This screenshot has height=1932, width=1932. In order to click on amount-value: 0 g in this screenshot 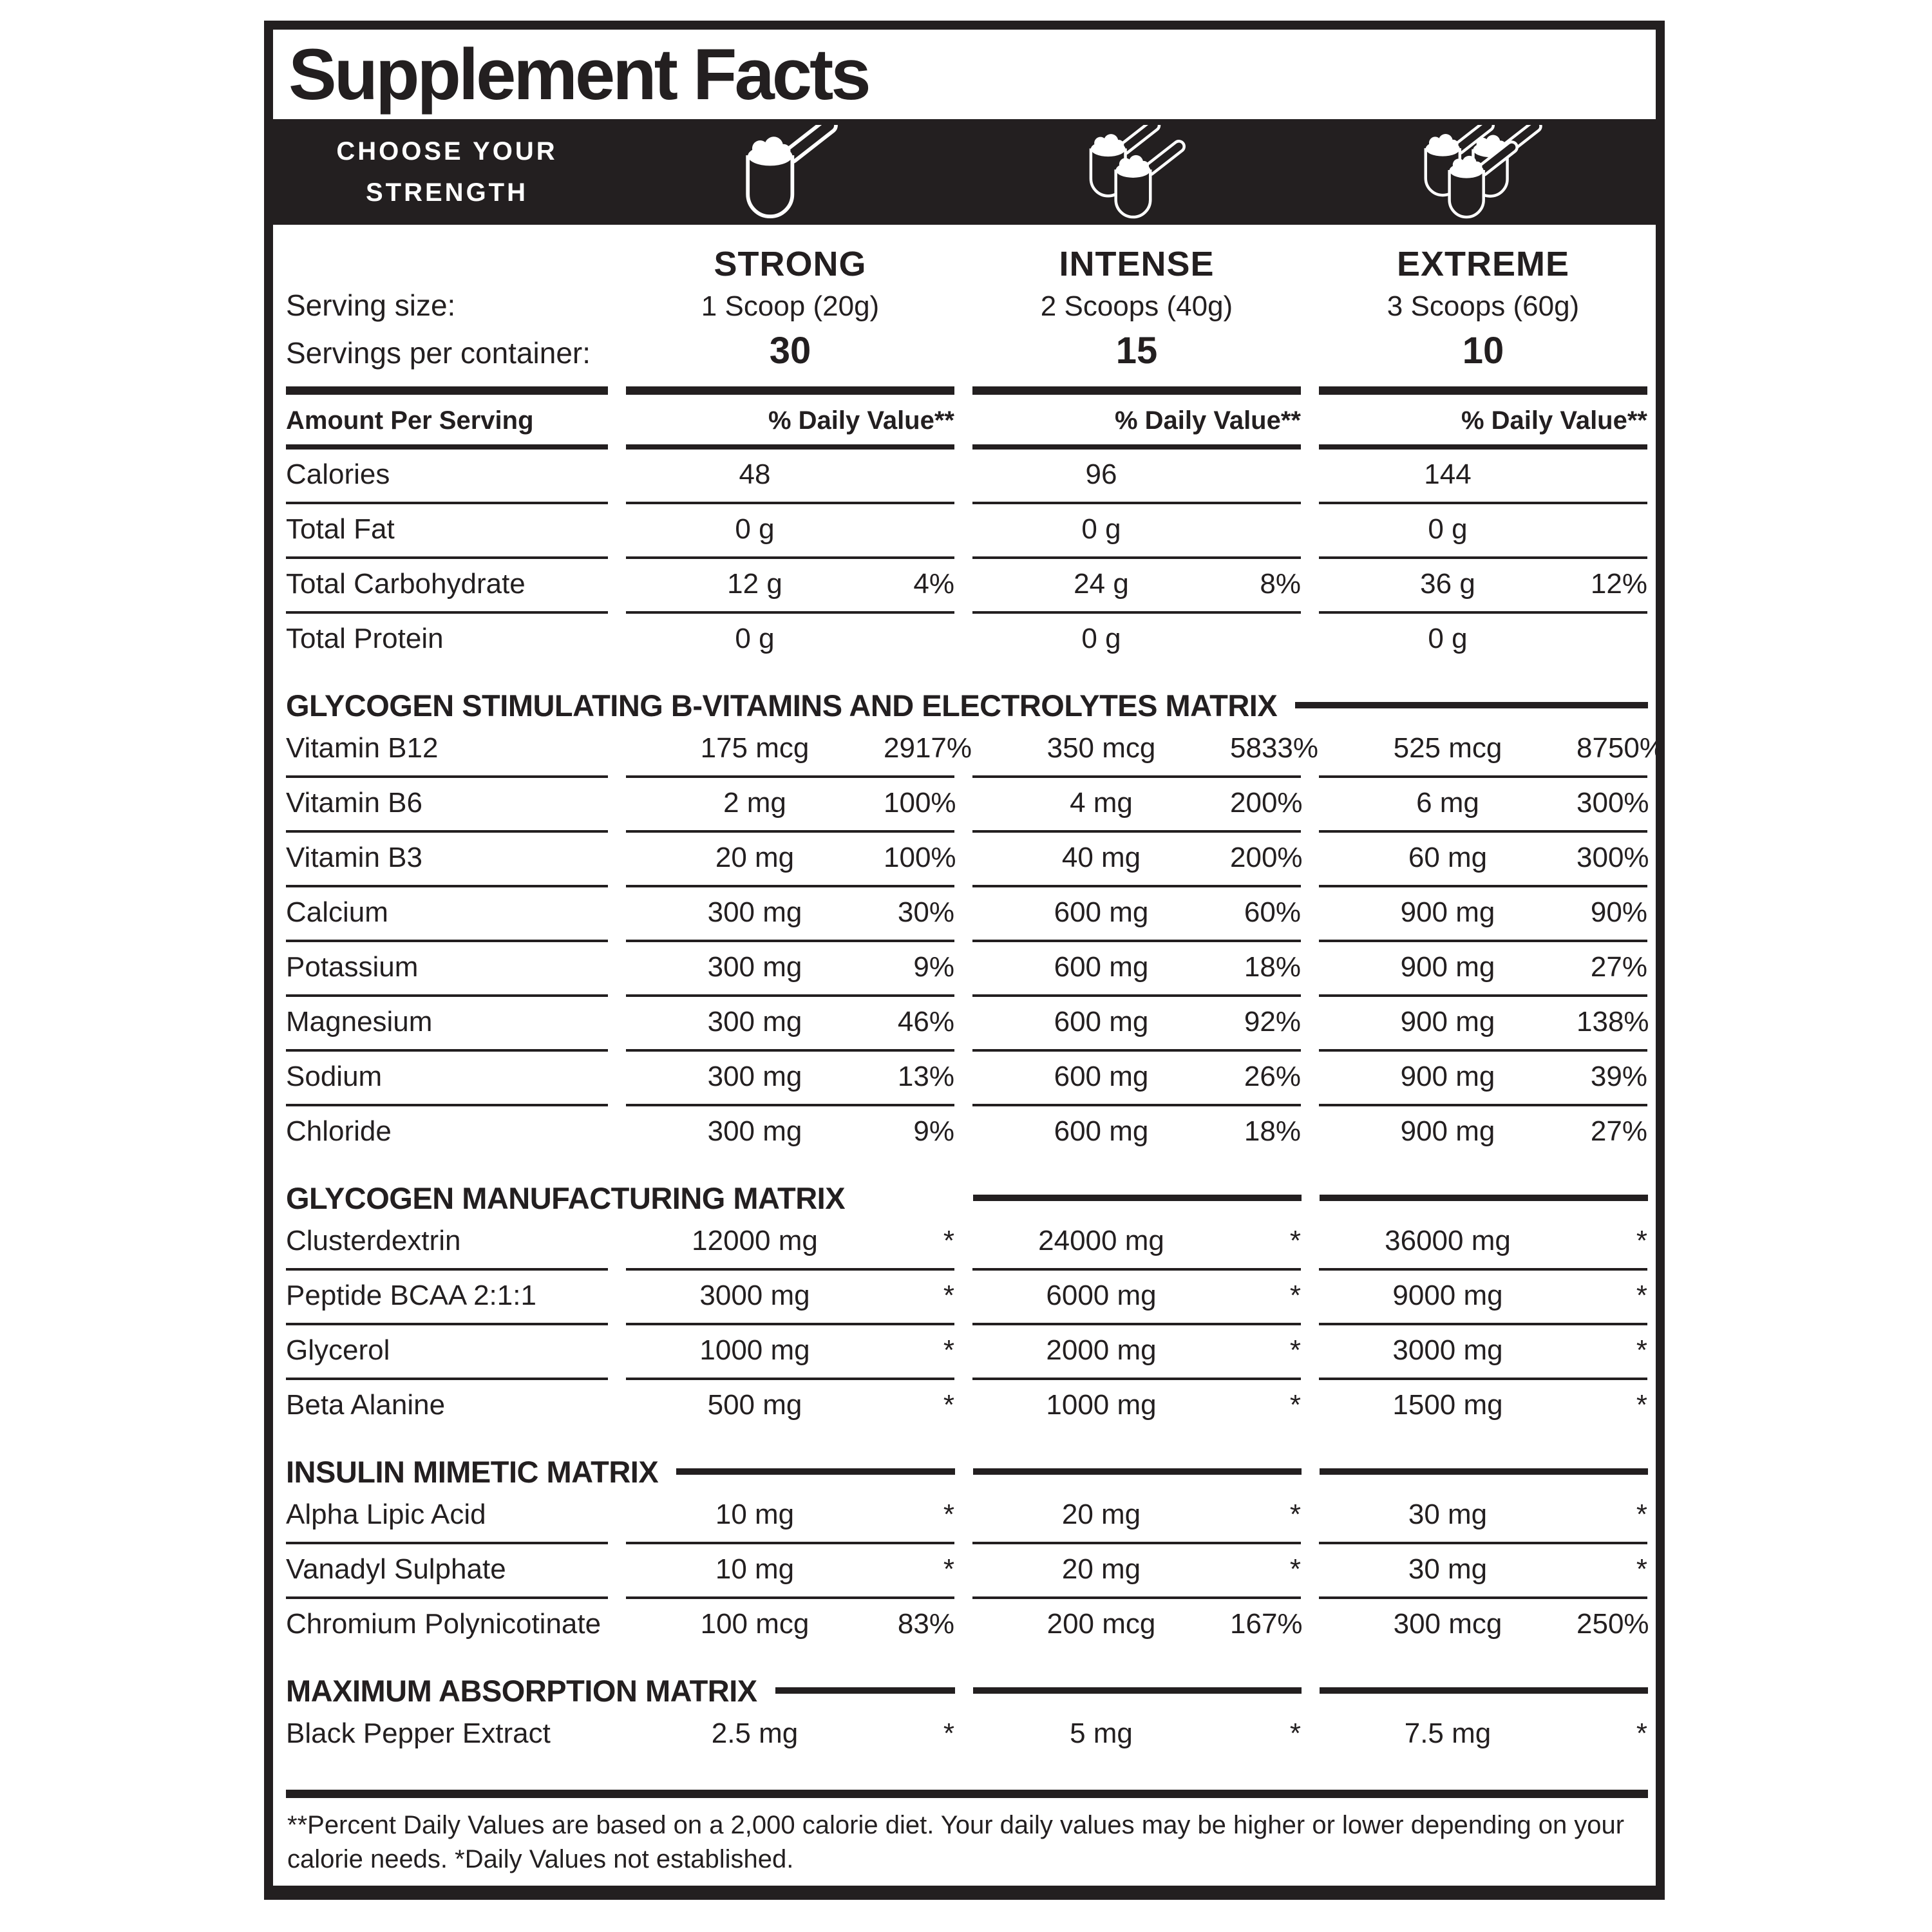, I will do `click(755, 529)`.